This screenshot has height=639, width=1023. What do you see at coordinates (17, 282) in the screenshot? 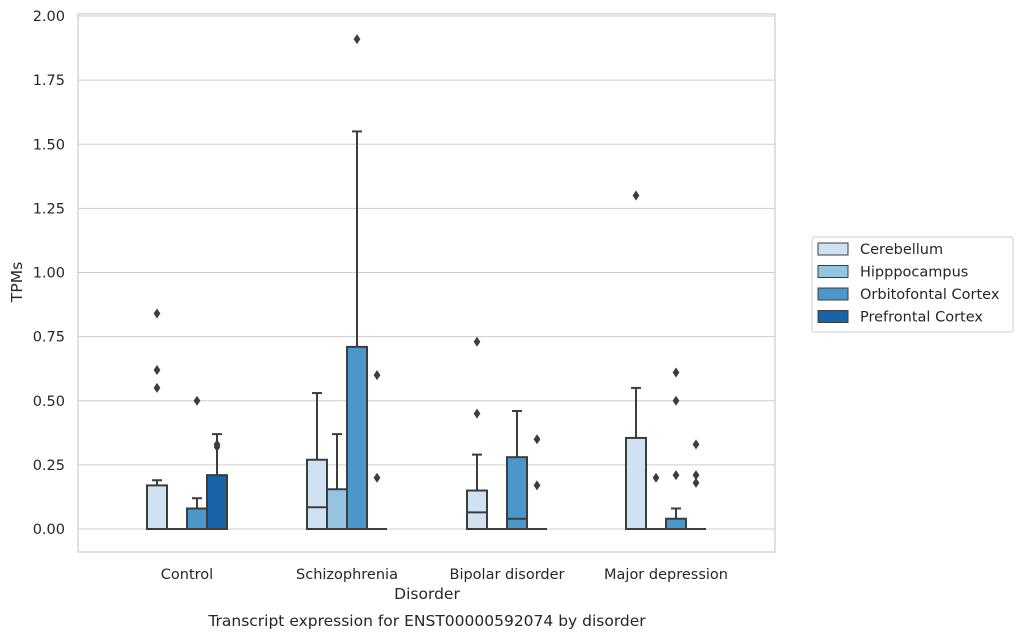
I see `y-axis-label: TPMs` at bounding box center [17, 282].